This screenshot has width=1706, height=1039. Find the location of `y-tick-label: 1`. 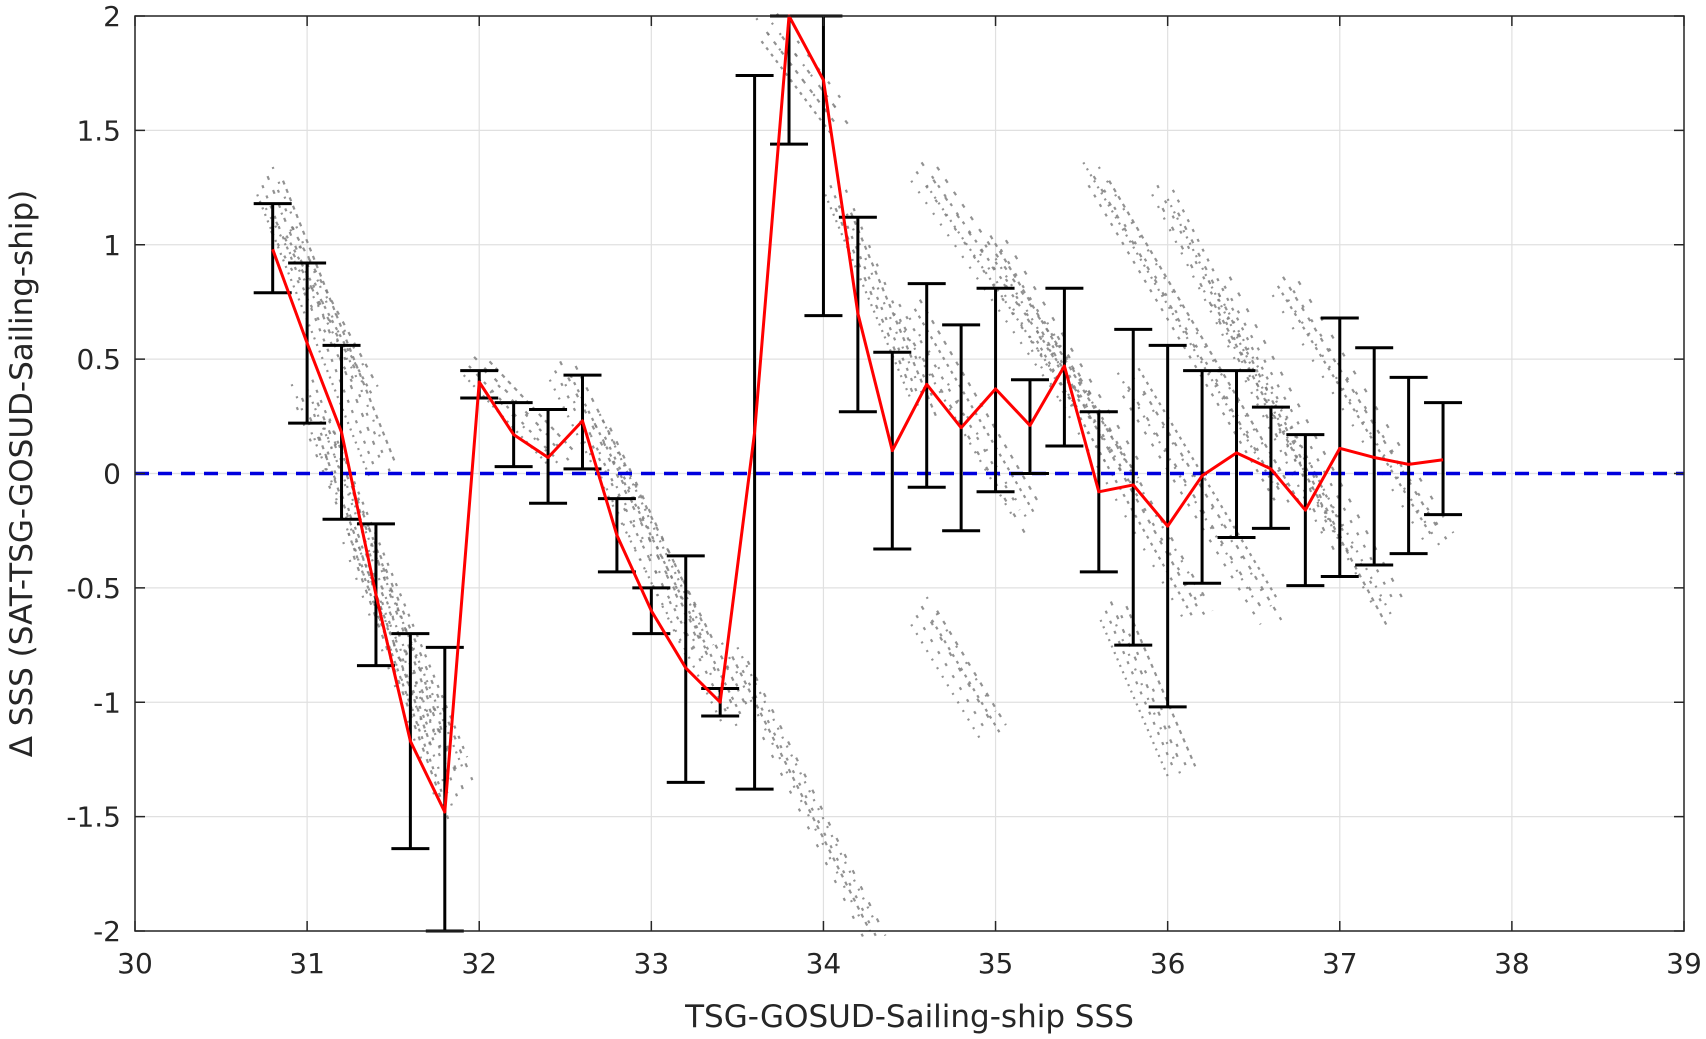

y-tick-label: 1 is located at coordinates (112, 245).